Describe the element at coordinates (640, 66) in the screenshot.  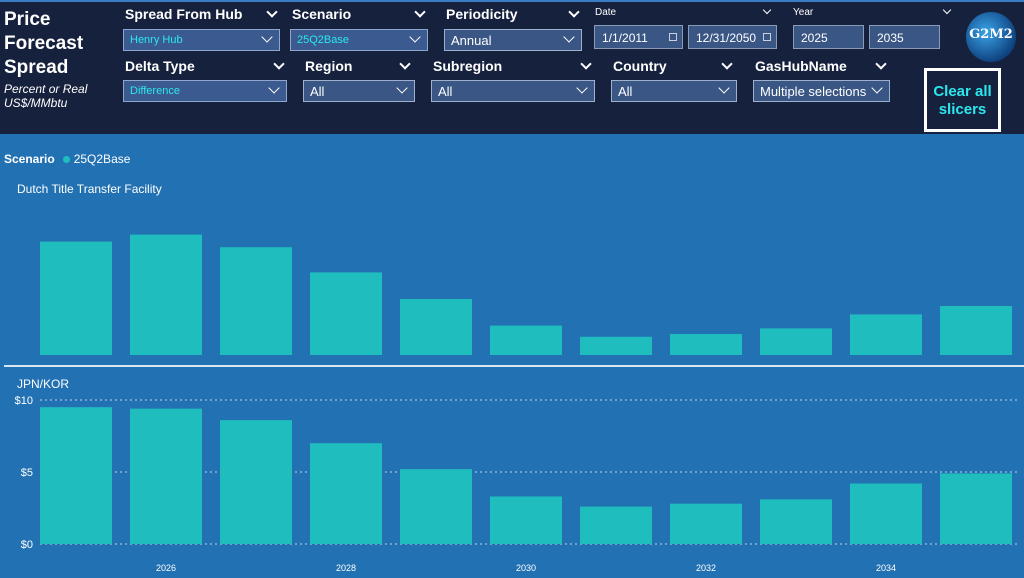
I see `country-label: Country` at that location.